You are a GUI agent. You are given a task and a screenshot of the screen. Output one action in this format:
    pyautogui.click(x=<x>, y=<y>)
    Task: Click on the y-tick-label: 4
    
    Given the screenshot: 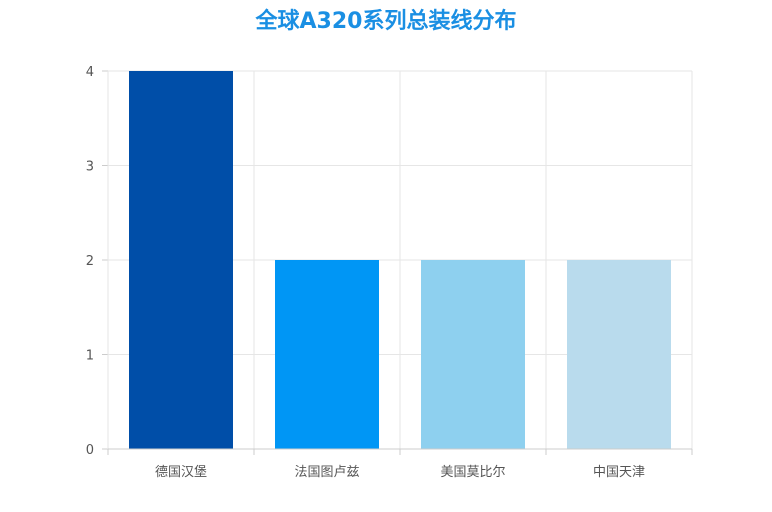 What is the action you would take?
    pyautogui.click(x=90, y=72)
    